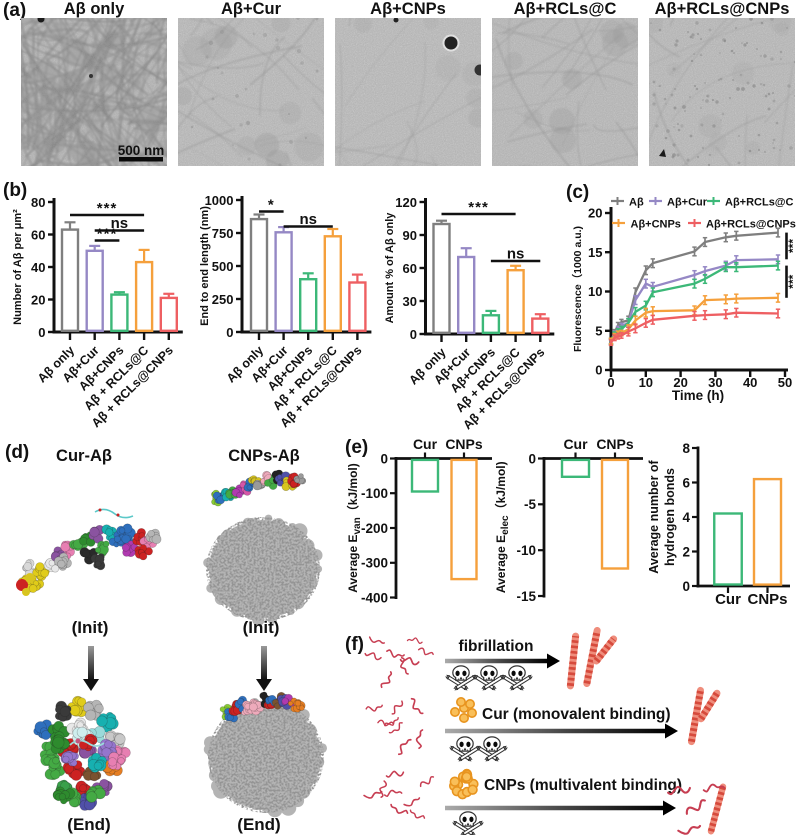 This screenshot has height=835, width=800. Describe the element at coordinates (686, 551) in the screenshot. I see `svg-text: 2` at that location.